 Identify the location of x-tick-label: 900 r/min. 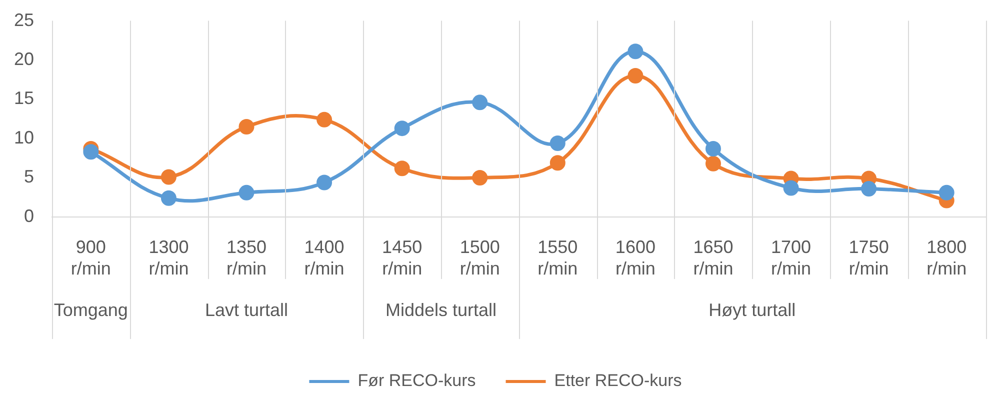
(90, 257).